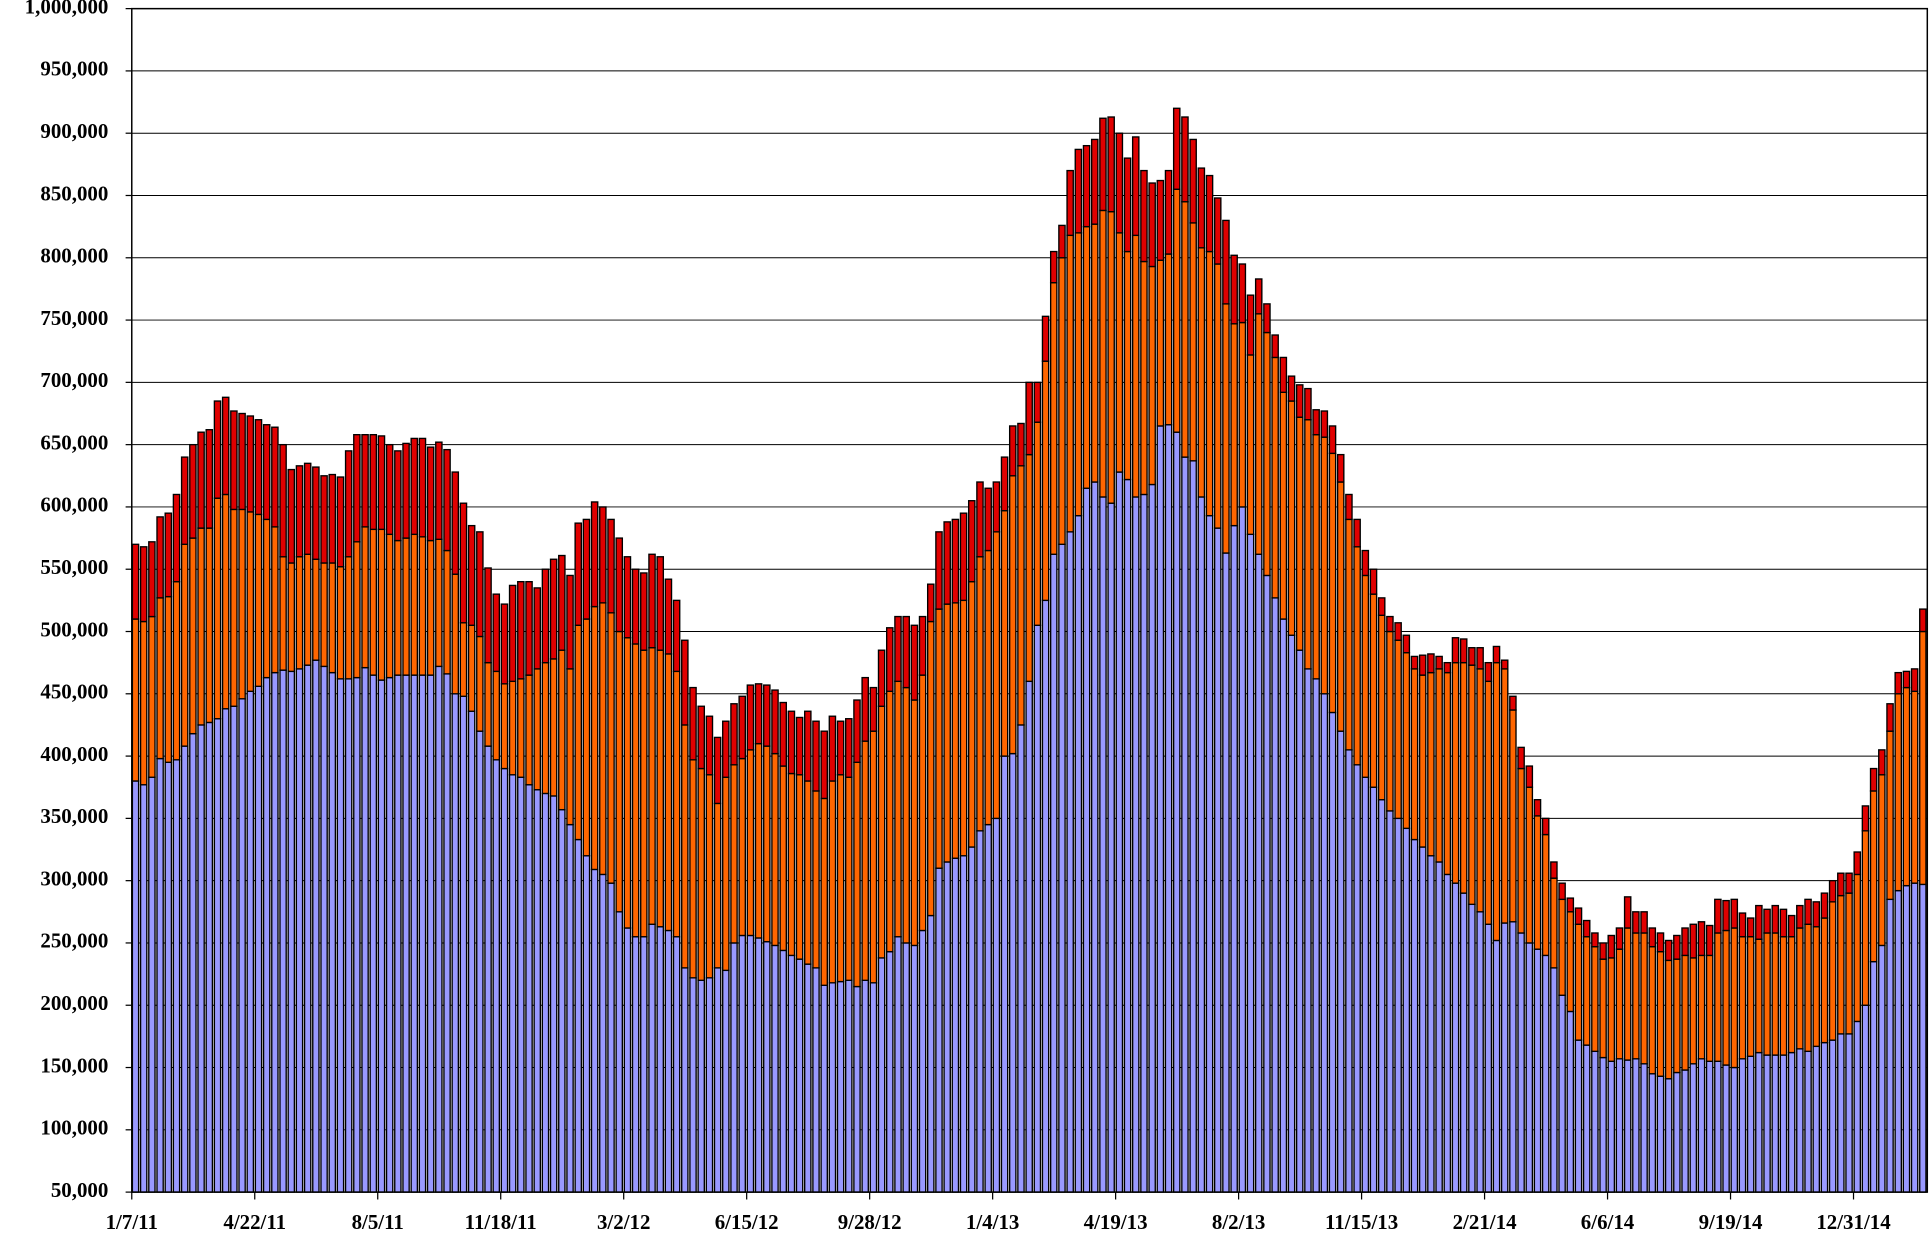 This screenshot has height=1241, width=1931. What do you see at coordinates (74, 256) in the screenshot?
I see `y-tick-label: 800,000` at bounding box center [74, 256].